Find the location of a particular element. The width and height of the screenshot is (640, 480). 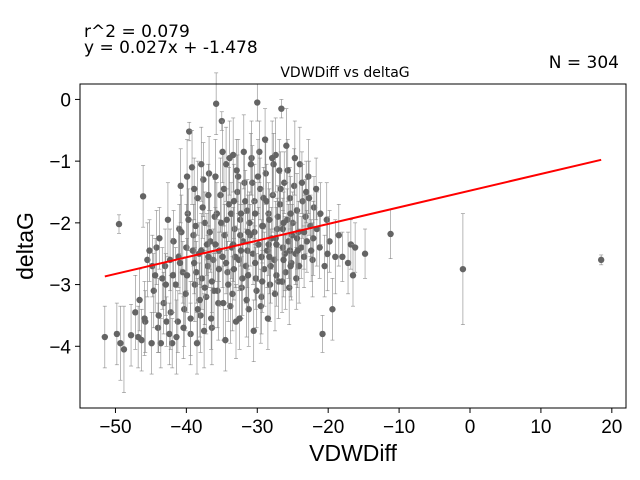

y-tick-label: −3 is located at coordinates (60, 286).